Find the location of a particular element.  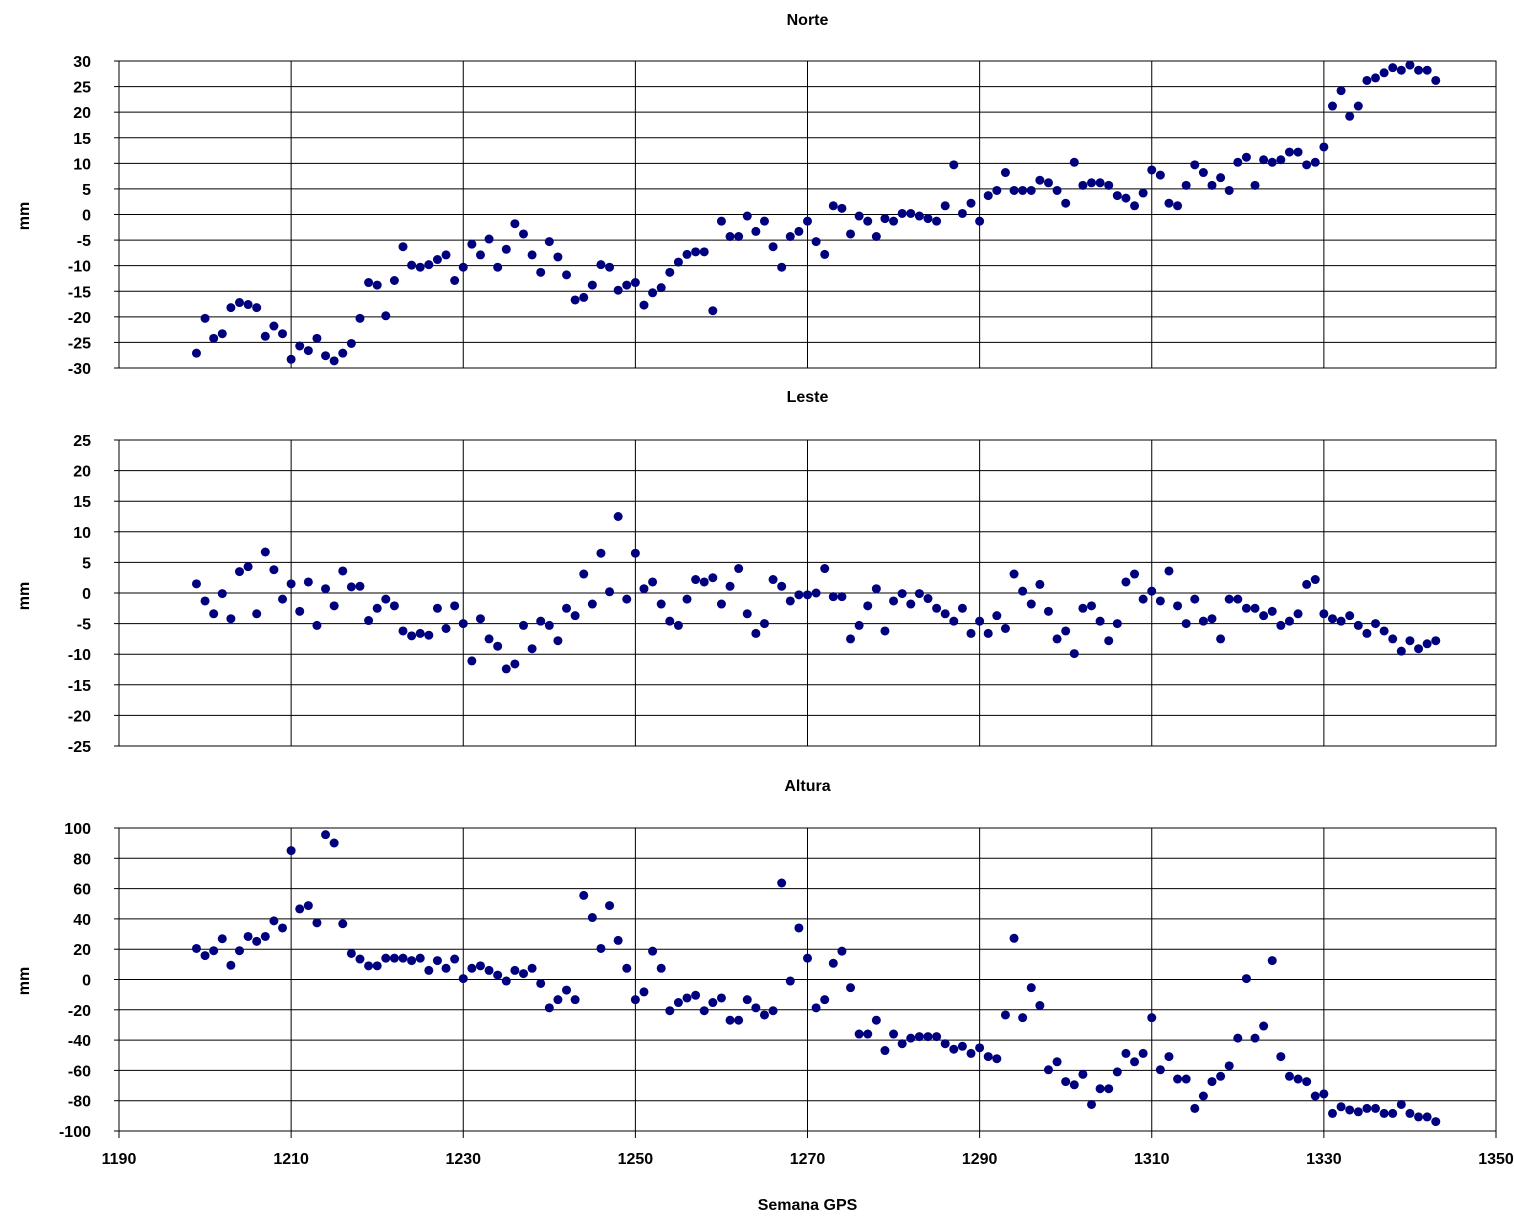

panel-title: Norte is located at coordinates (808, 20).